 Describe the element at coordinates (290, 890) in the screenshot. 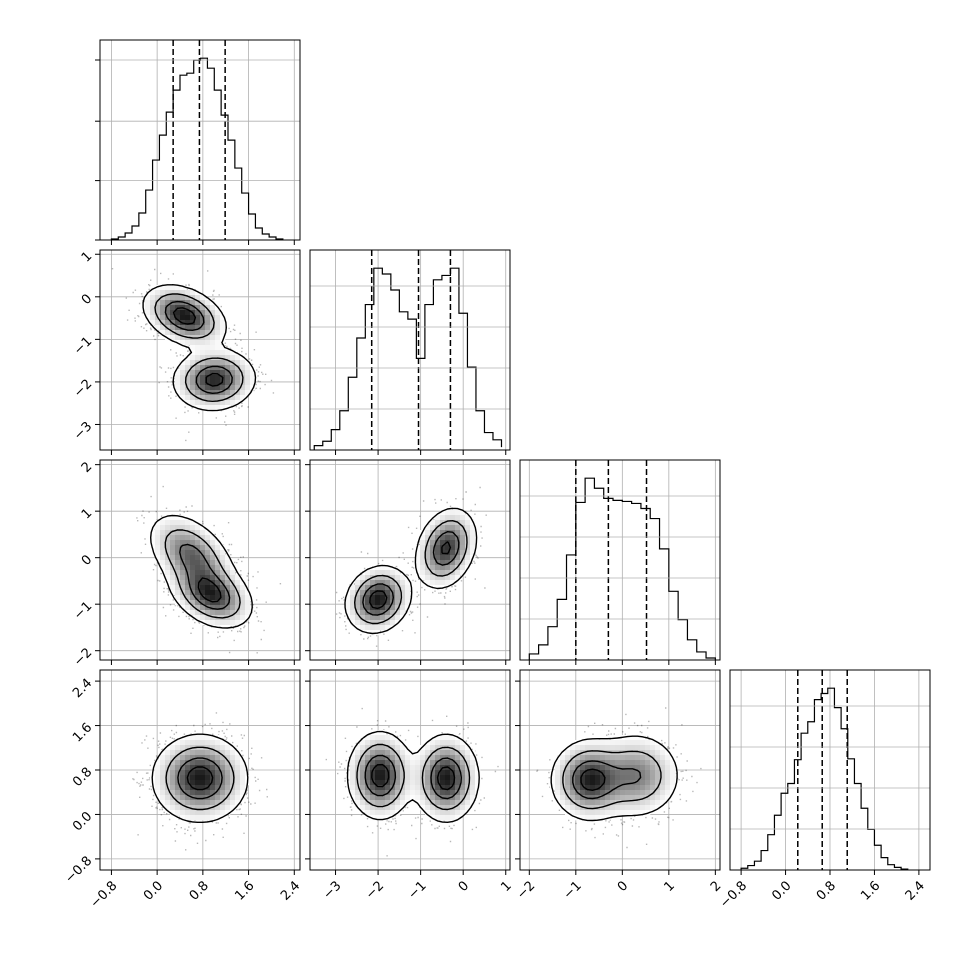

I see `x-tick-label: 2.4` at that location.